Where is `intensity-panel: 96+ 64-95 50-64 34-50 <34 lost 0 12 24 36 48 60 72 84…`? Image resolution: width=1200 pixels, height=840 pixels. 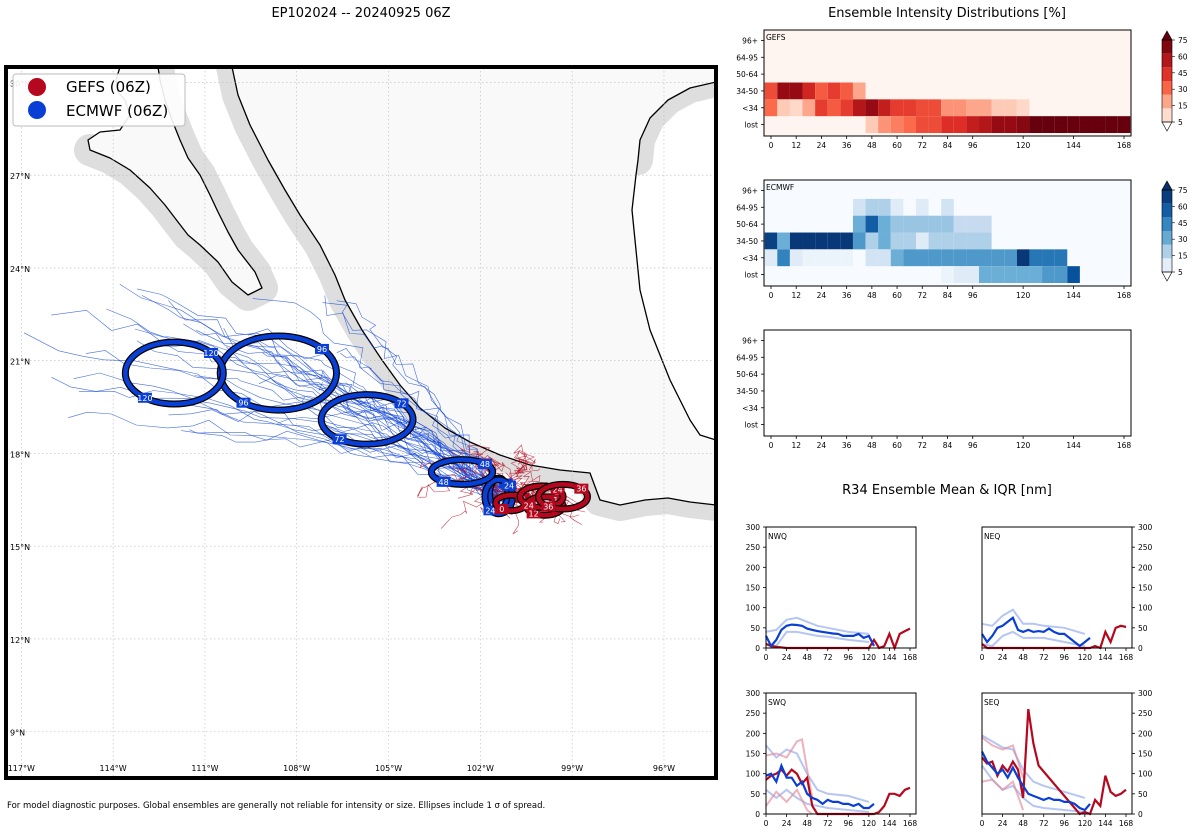 intensity-panel: 96+ 64-95 50-64 34-50 <34 lost 0 12 24 36 48 60 72 84… is located at coordinates (934, 389).